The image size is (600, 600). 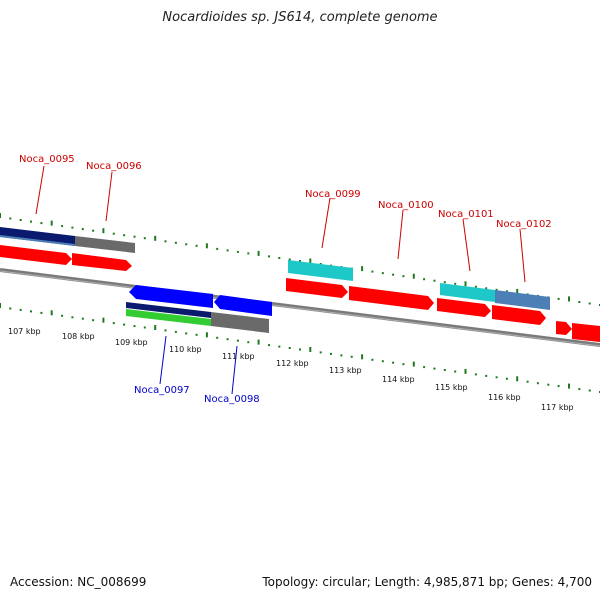 What do you see at coordinates (275, 268) in the screenshot?
I see `feature-bars-forward` at bounding box center [275, 268].